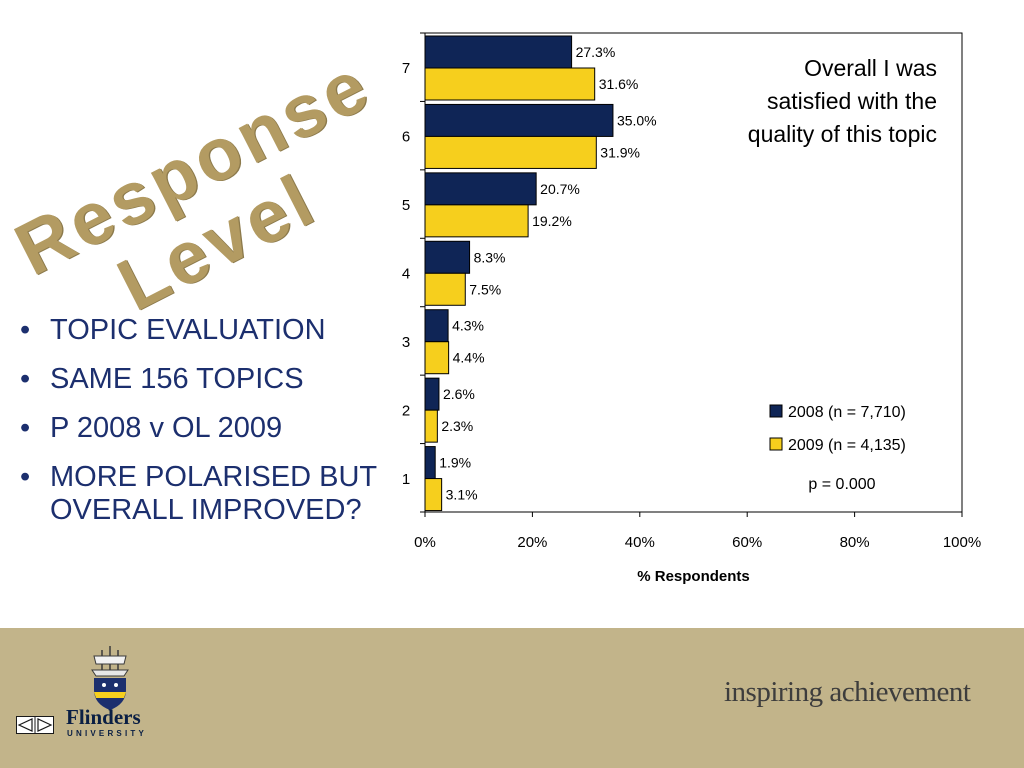 This screenshot has width=1024, height=768. I want to click on x-axis-title: % Respondents, so click(693, 576).